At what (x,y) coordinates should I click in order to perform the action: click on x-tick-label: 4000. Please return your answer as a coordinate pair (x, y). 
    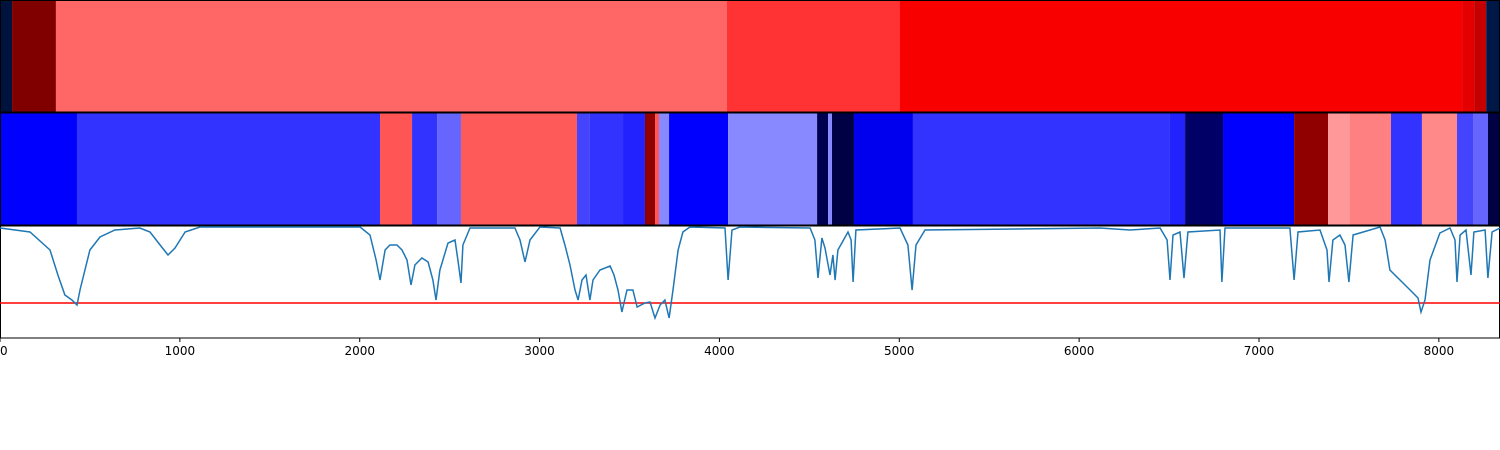
    Looking at the image, I should click on (719, 351).